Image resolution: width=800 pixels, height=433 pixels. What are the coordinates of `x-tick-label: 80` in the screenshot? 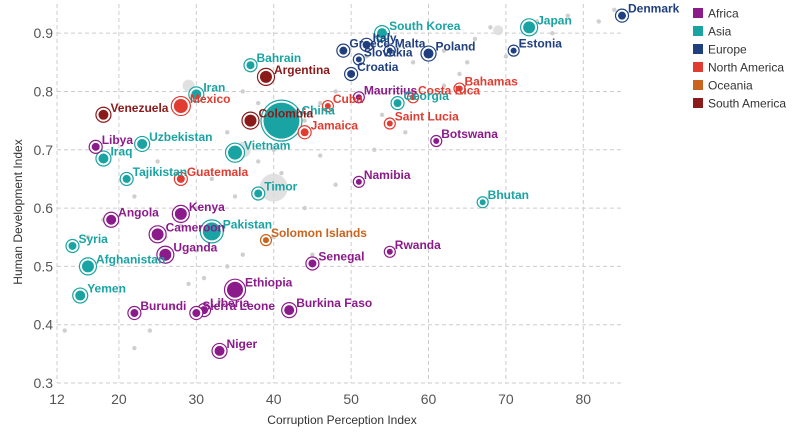 It's located at (584, 399).